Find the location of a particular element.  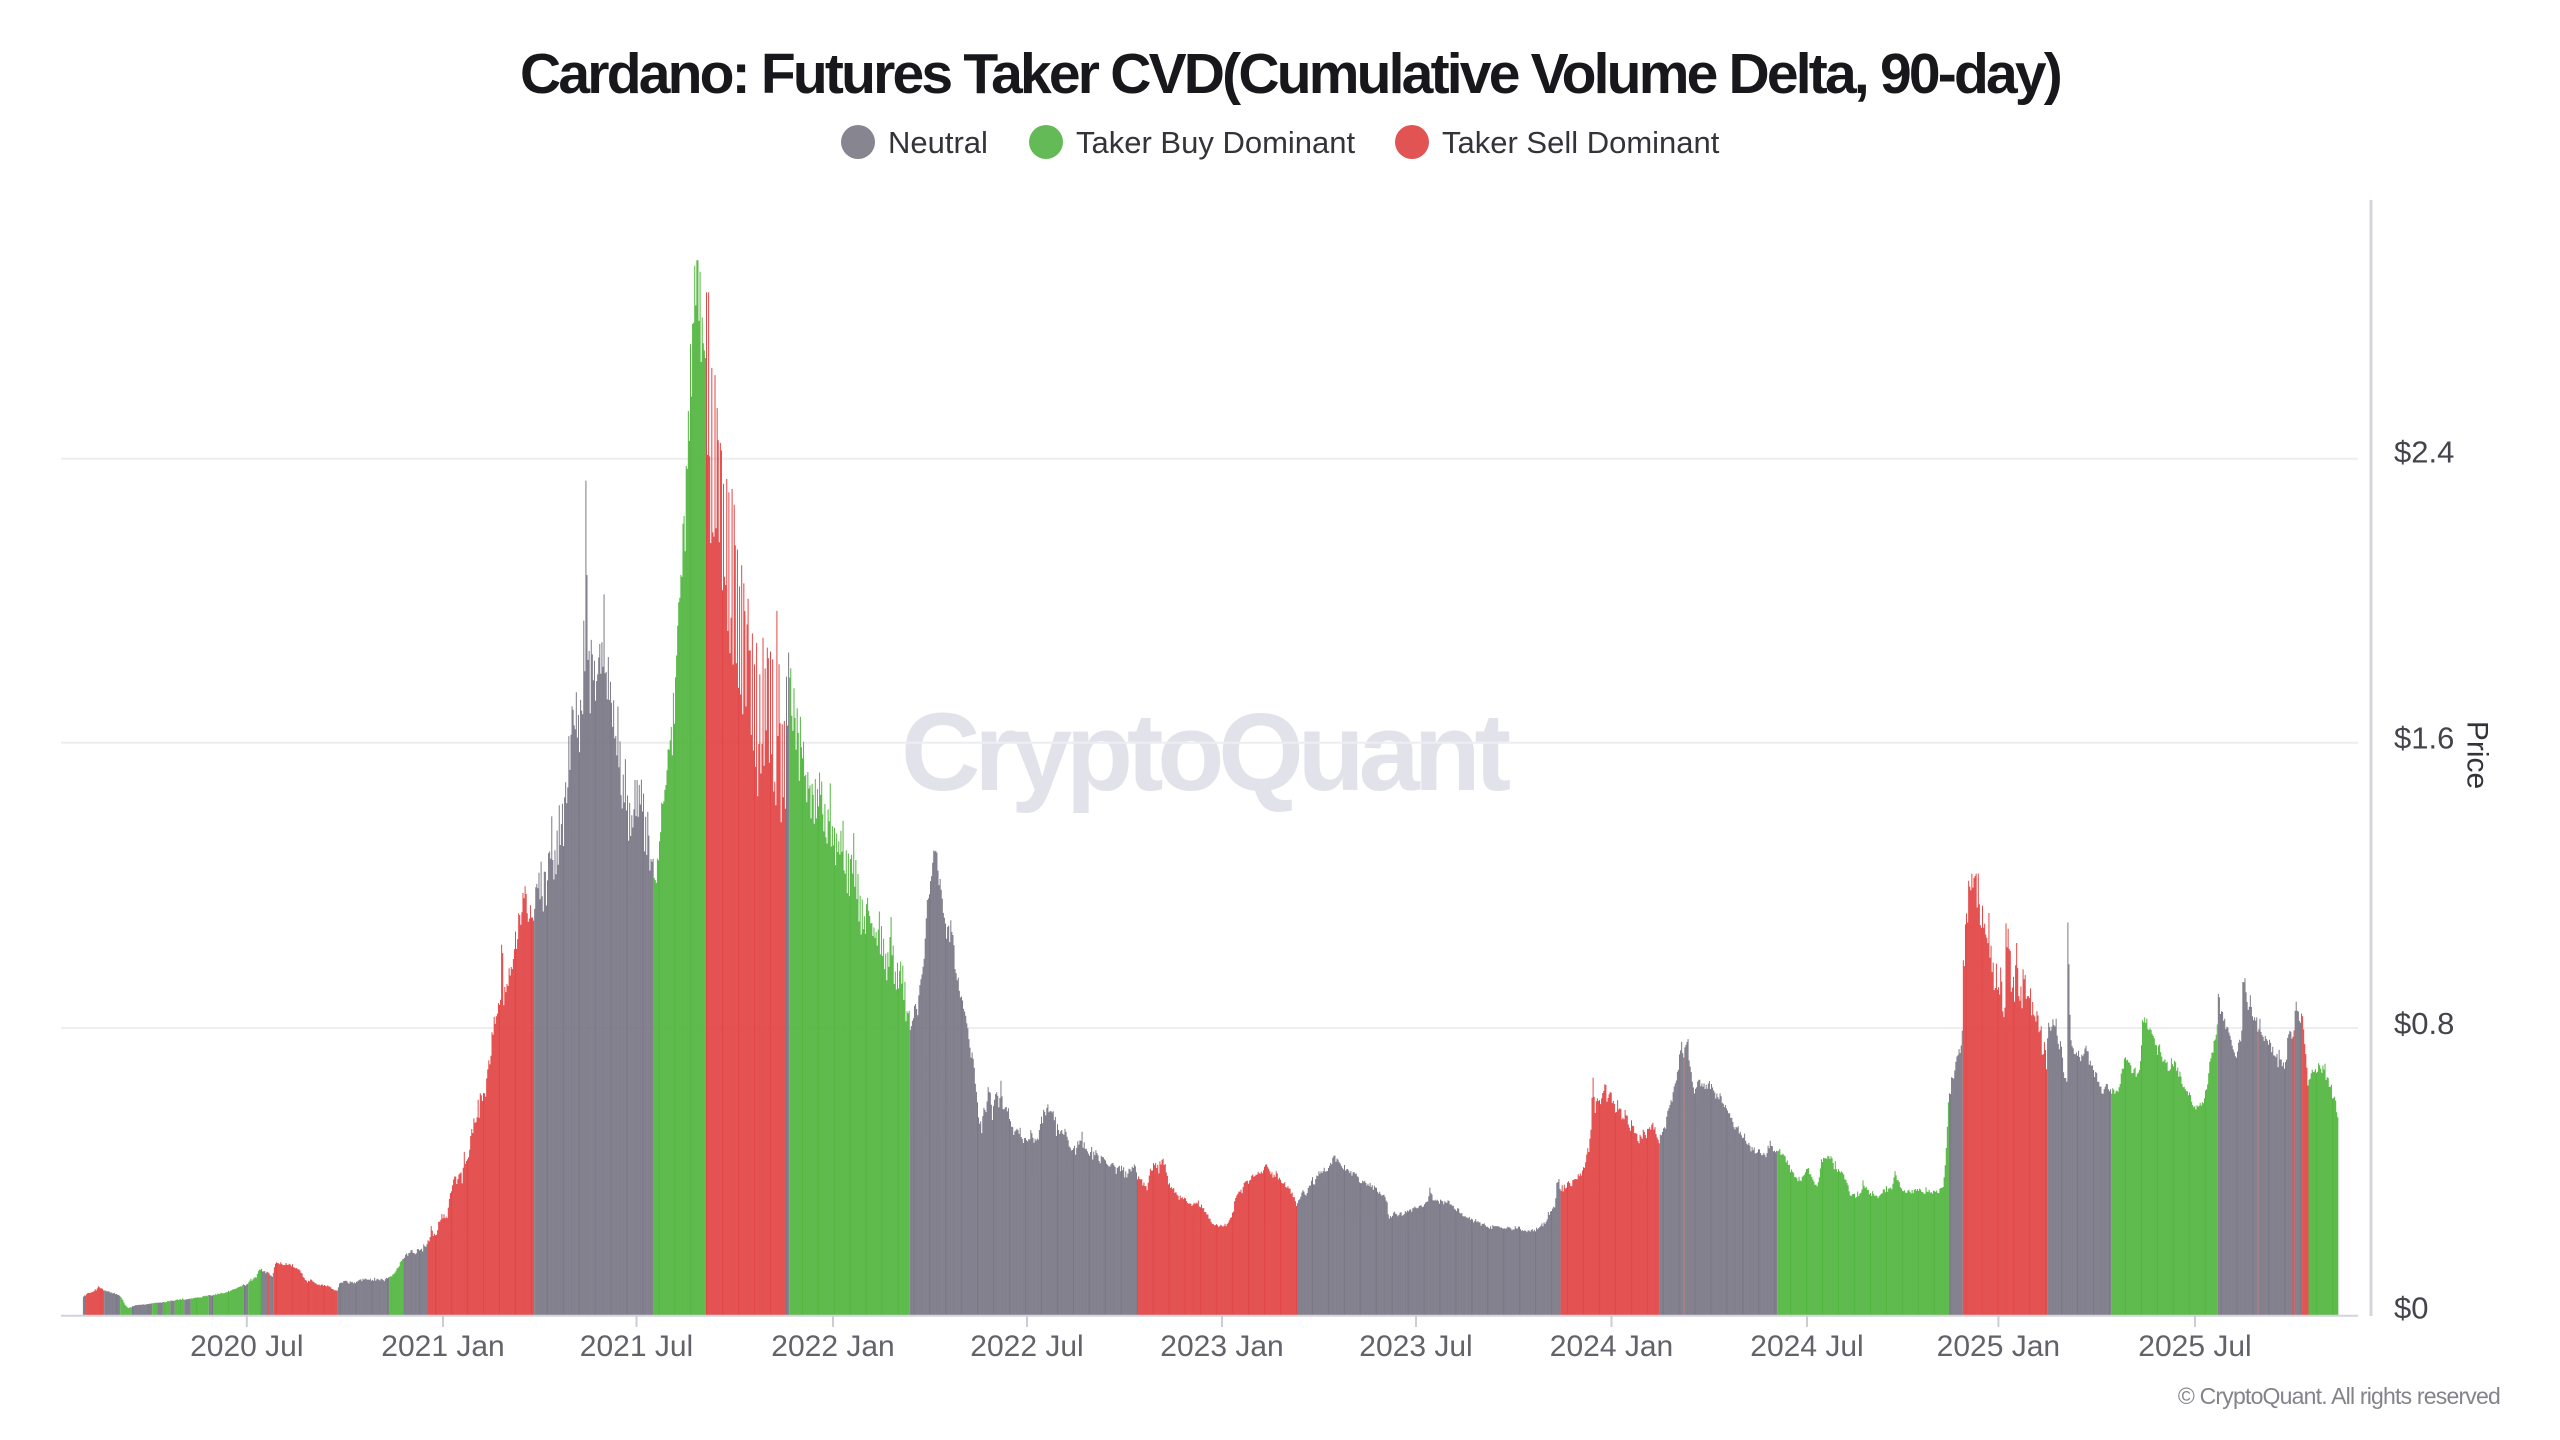

svg-text: 2023 Jul is located at coordinates (1415, 1346).